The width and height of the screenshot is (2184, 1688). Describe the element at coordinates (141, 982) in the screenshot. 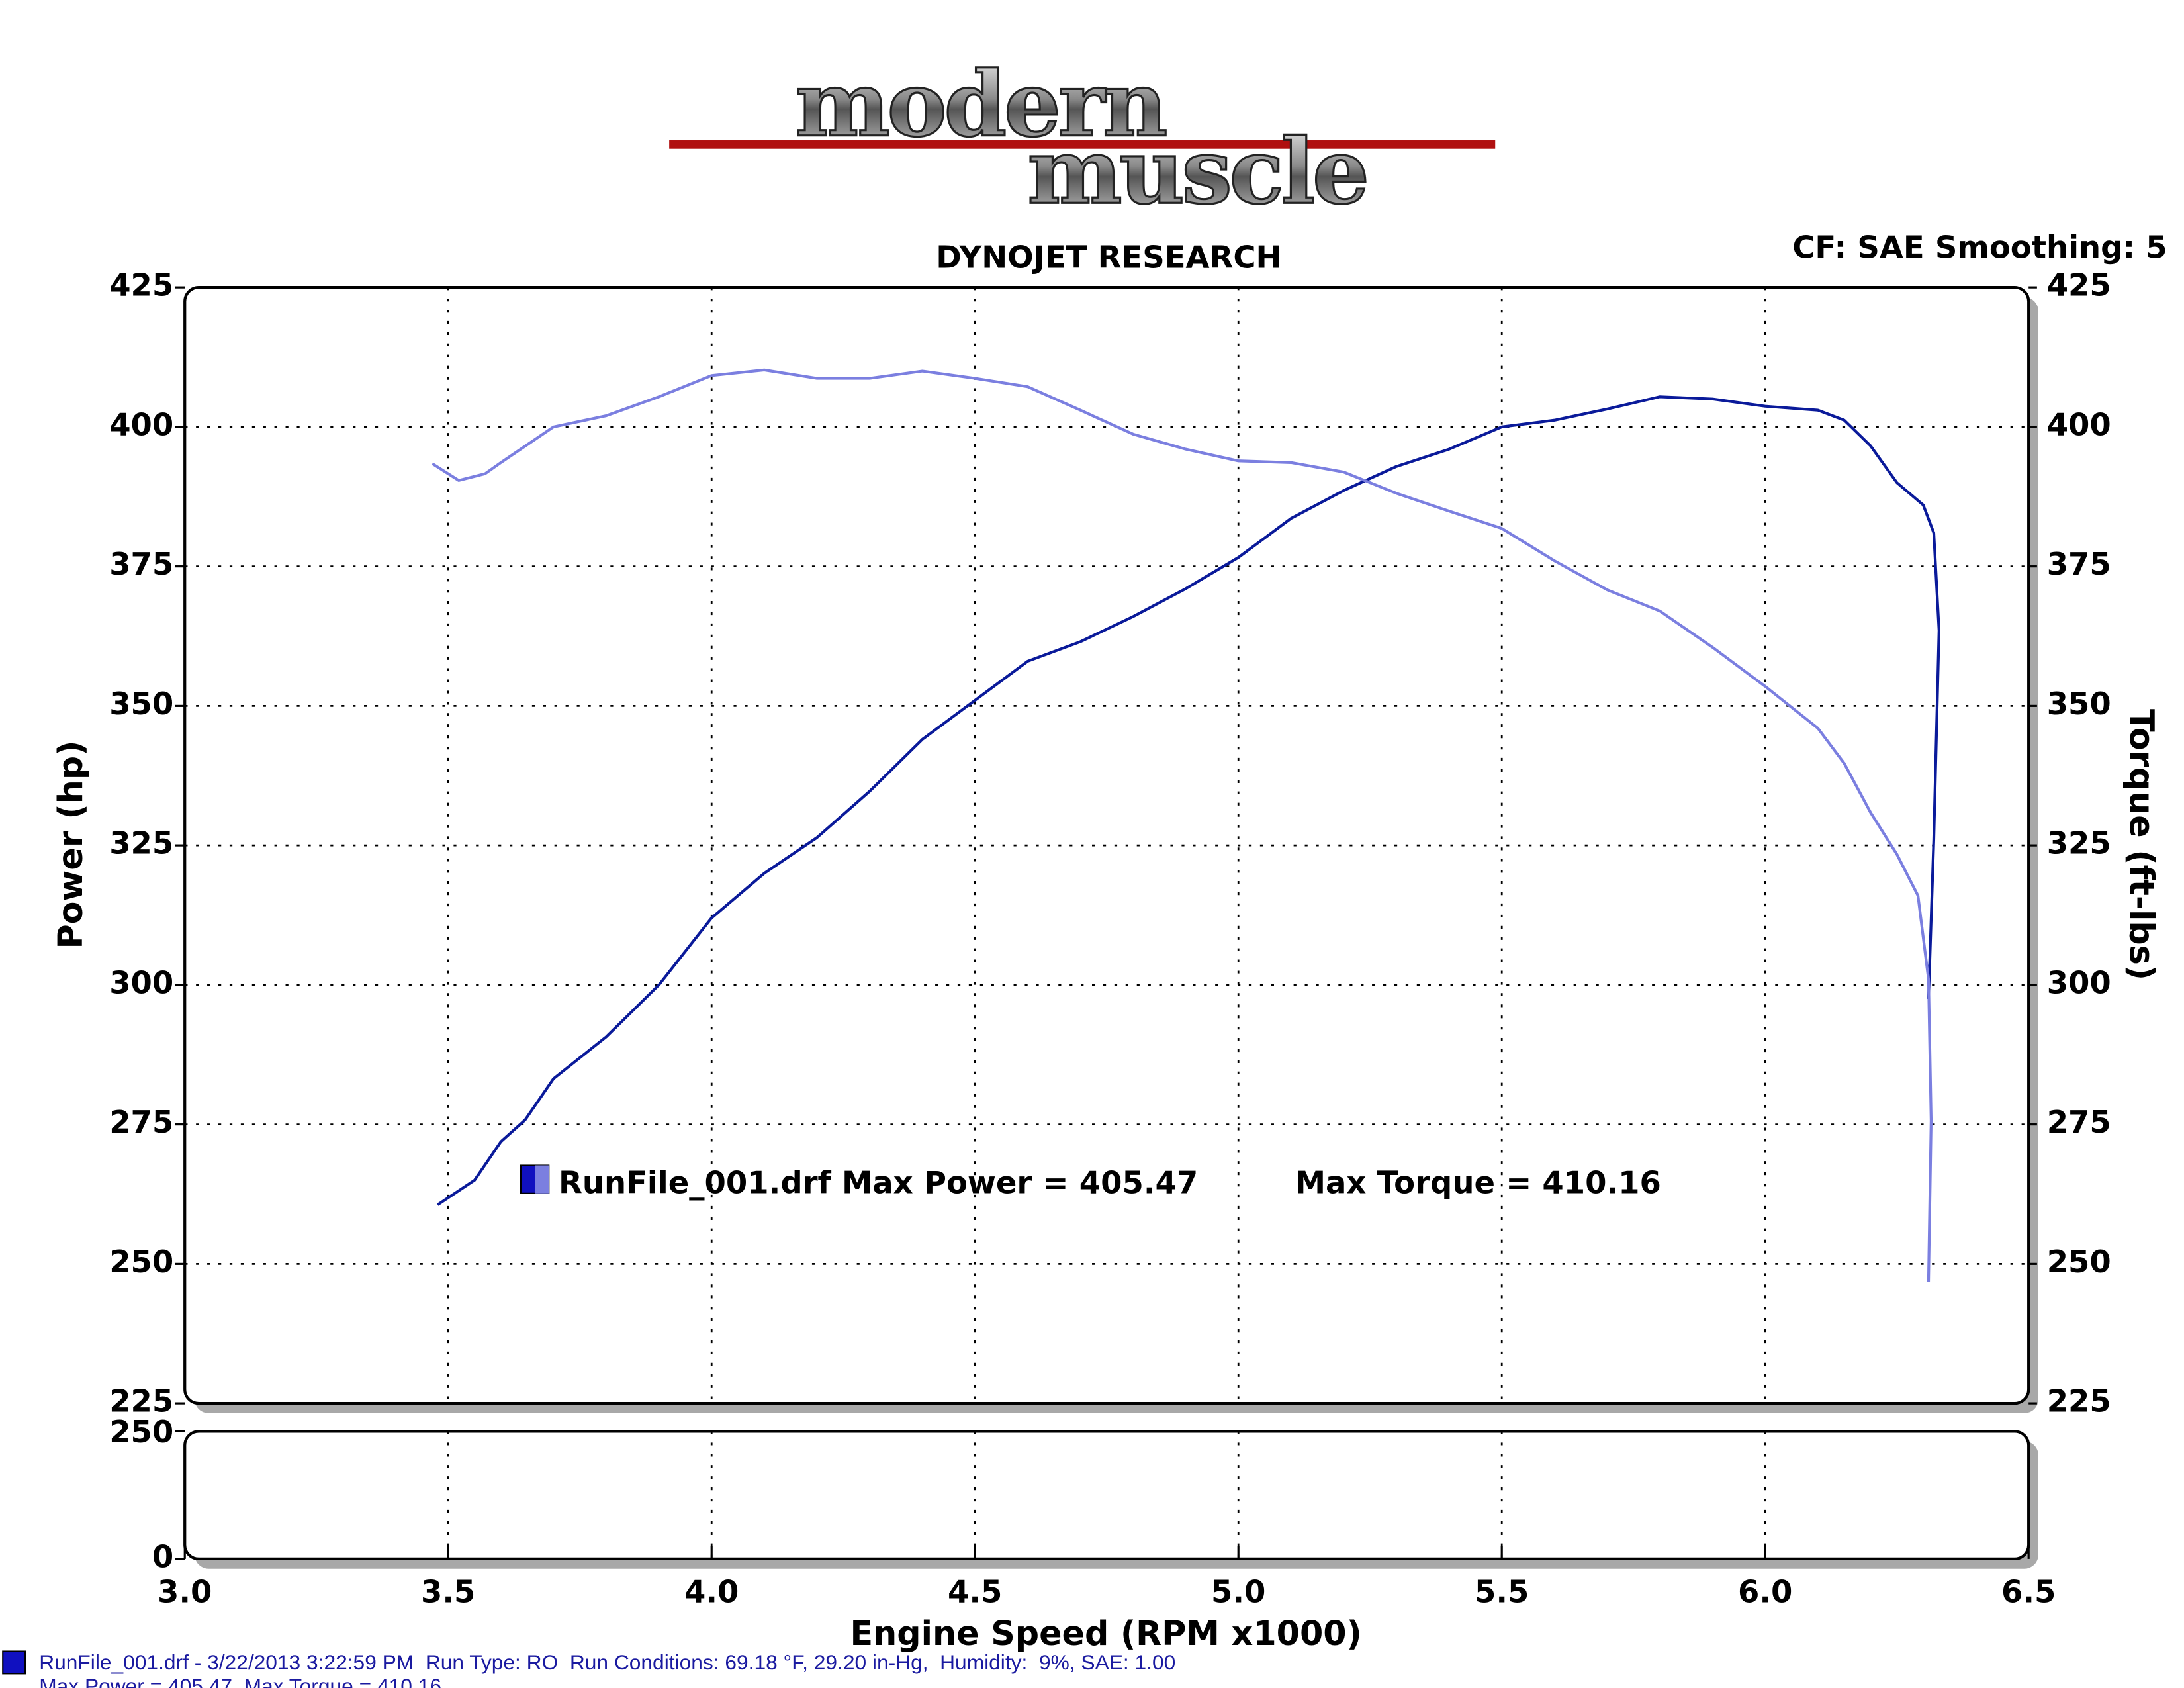

I see `y-tick-label: 300` at that location.